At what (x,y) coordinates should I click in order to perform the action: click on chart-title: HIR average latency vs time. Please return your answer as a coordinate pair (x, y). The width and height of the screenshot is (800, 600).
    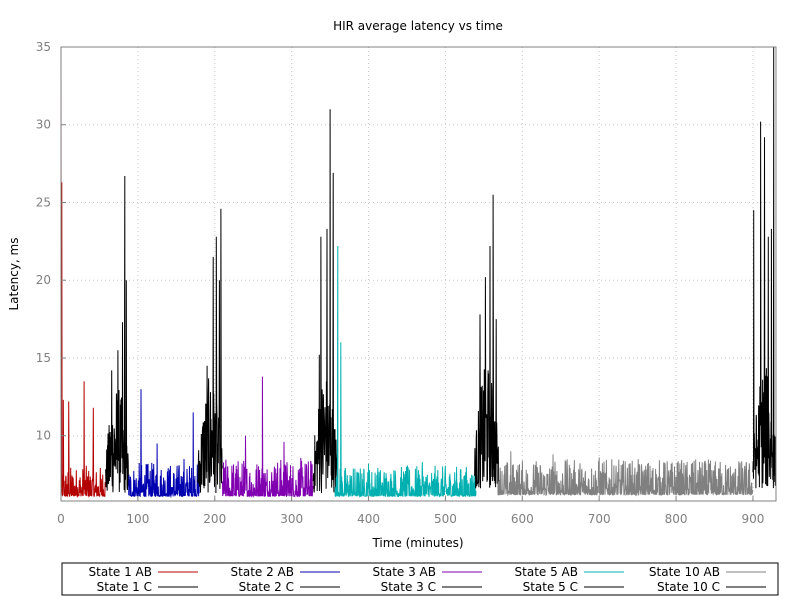
    Looking at the image, I should click on (418, 26).